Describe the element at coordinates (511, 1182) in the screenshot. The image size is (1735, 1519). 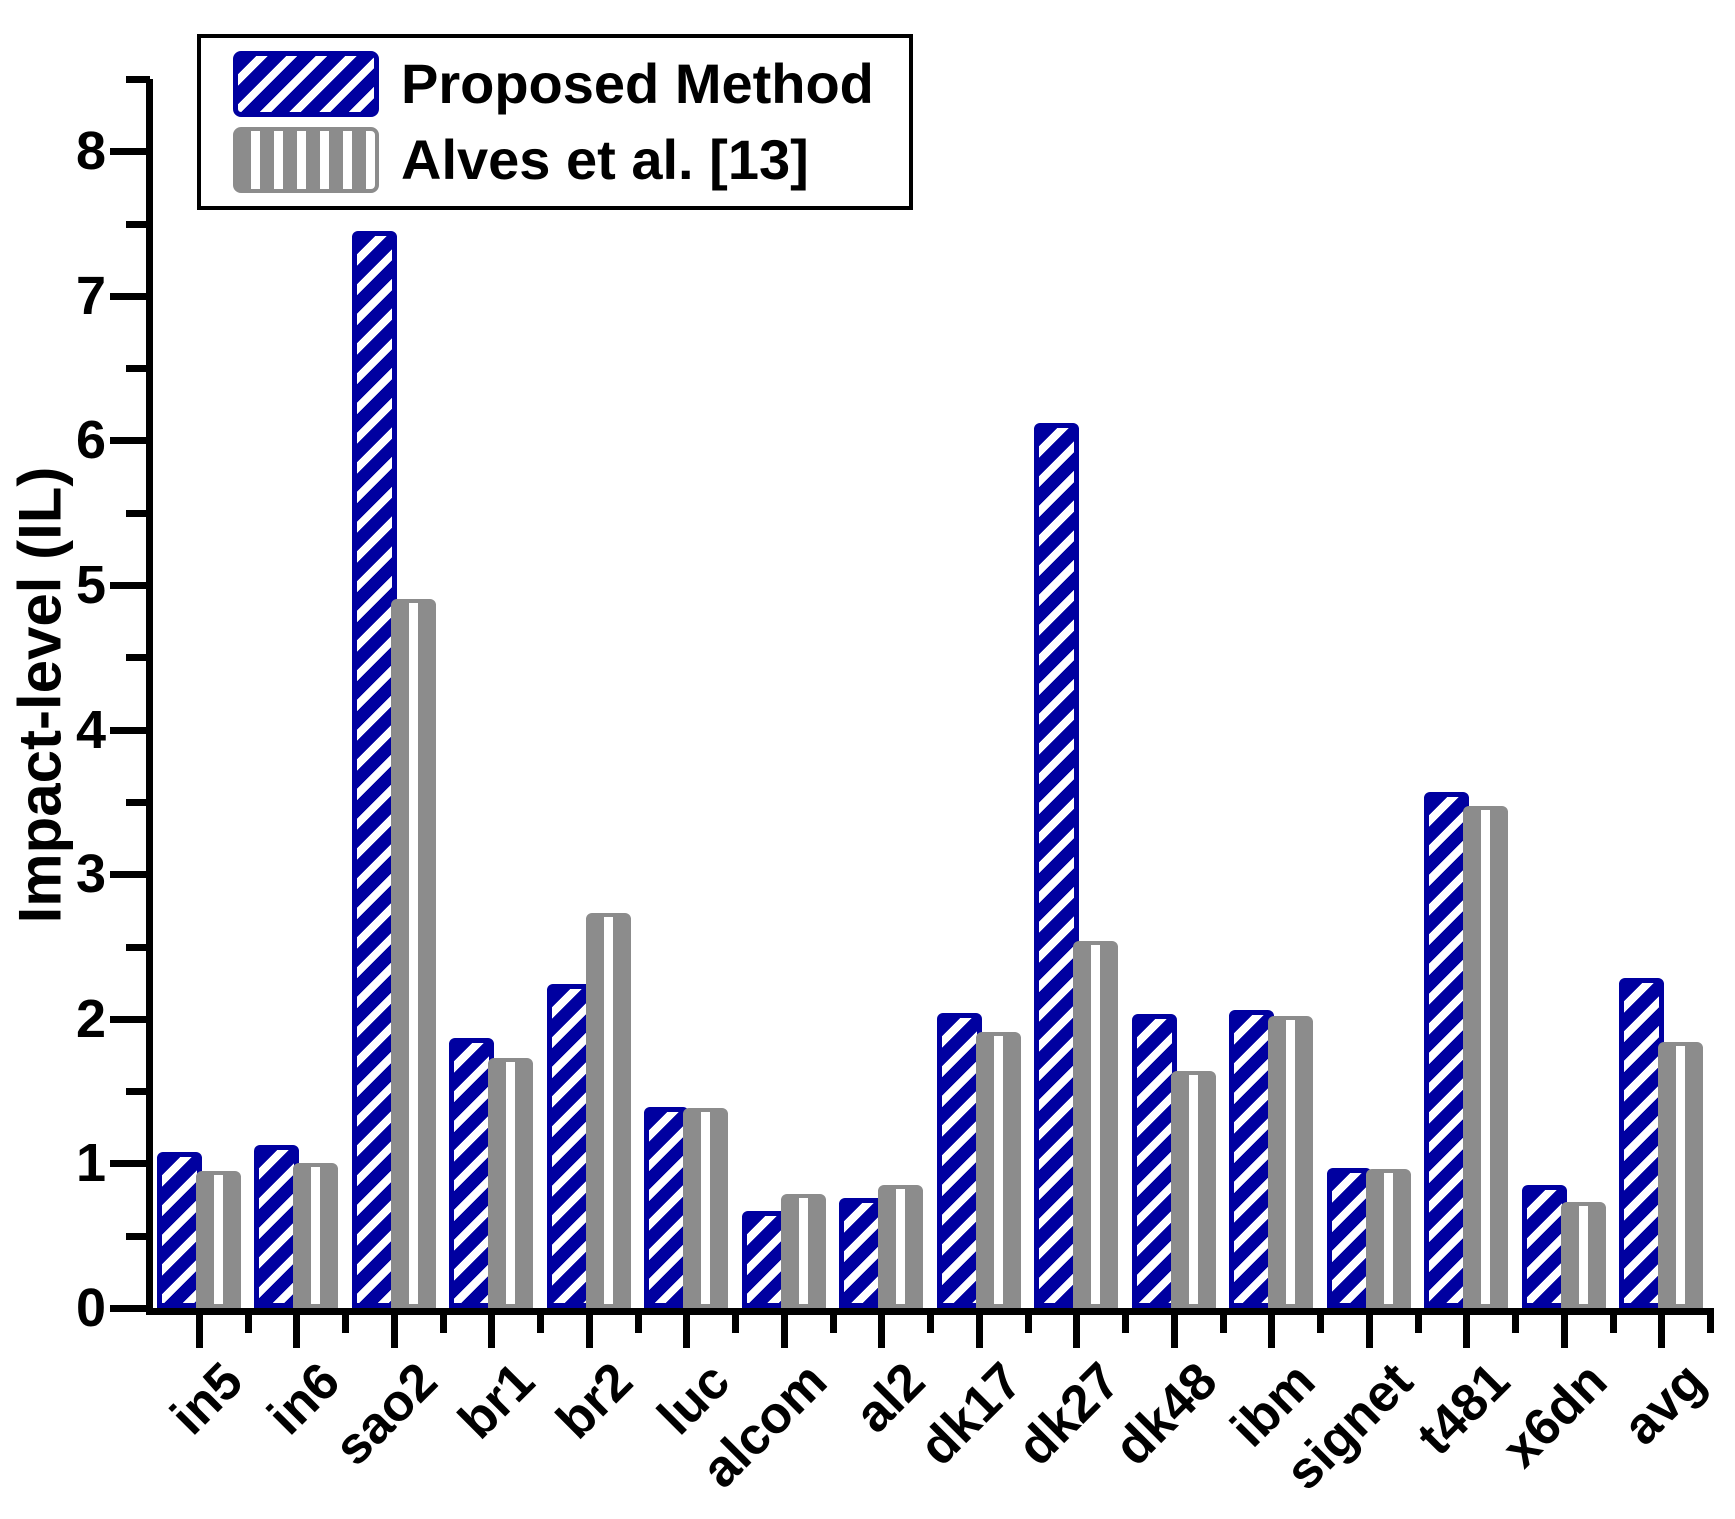
I see `bar-alves-br1` at that location.